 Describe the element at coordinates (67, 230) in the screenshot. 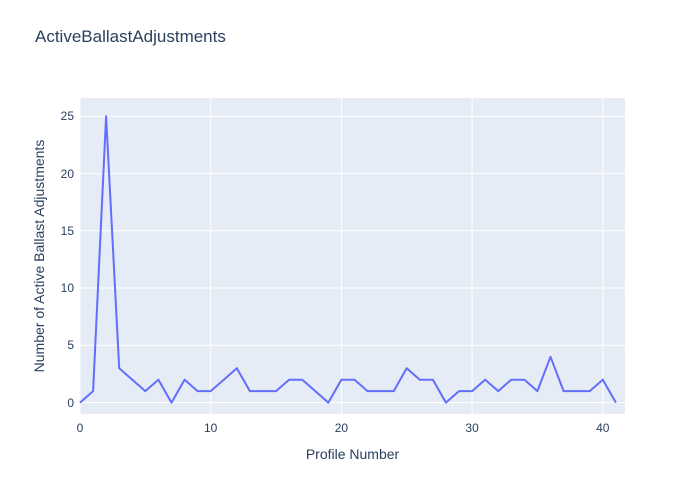

I see `y-tick-label: 15` at that location.